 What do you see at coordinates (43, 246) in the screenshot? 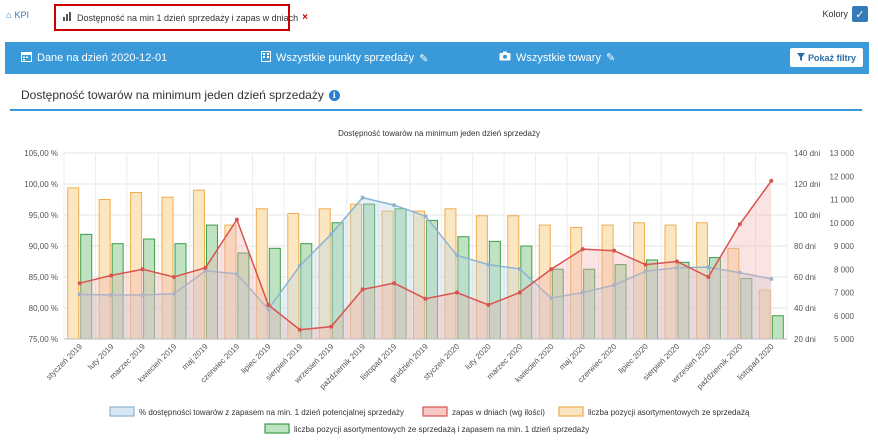
I see `y-left-tick-label: 90,00 %` at bounding box center [43, 246].